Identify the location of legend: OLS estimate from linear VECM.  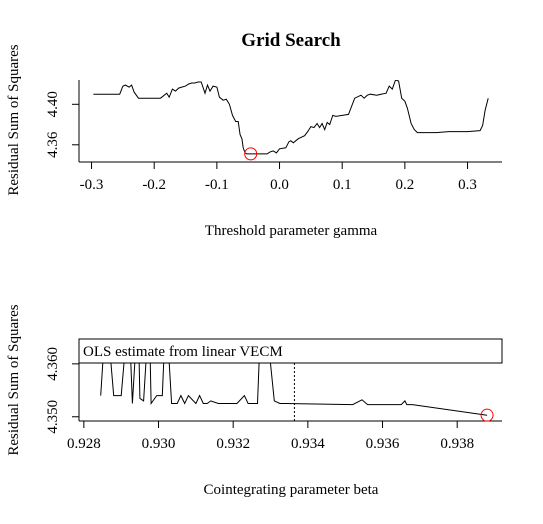
(290, 351).